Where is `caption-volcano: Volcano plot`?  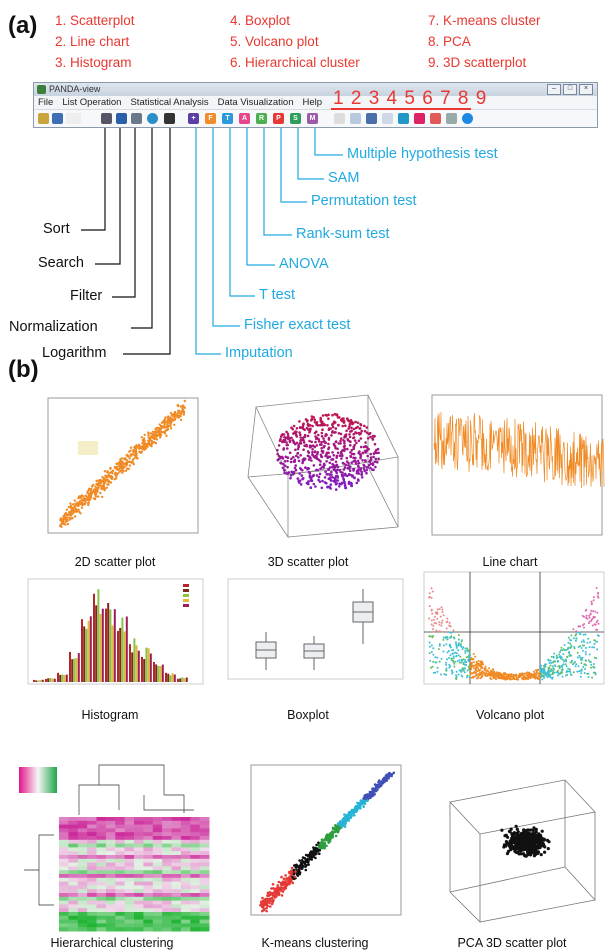 caption-volcano: Volcano plot is located at coordinates (510, 715).